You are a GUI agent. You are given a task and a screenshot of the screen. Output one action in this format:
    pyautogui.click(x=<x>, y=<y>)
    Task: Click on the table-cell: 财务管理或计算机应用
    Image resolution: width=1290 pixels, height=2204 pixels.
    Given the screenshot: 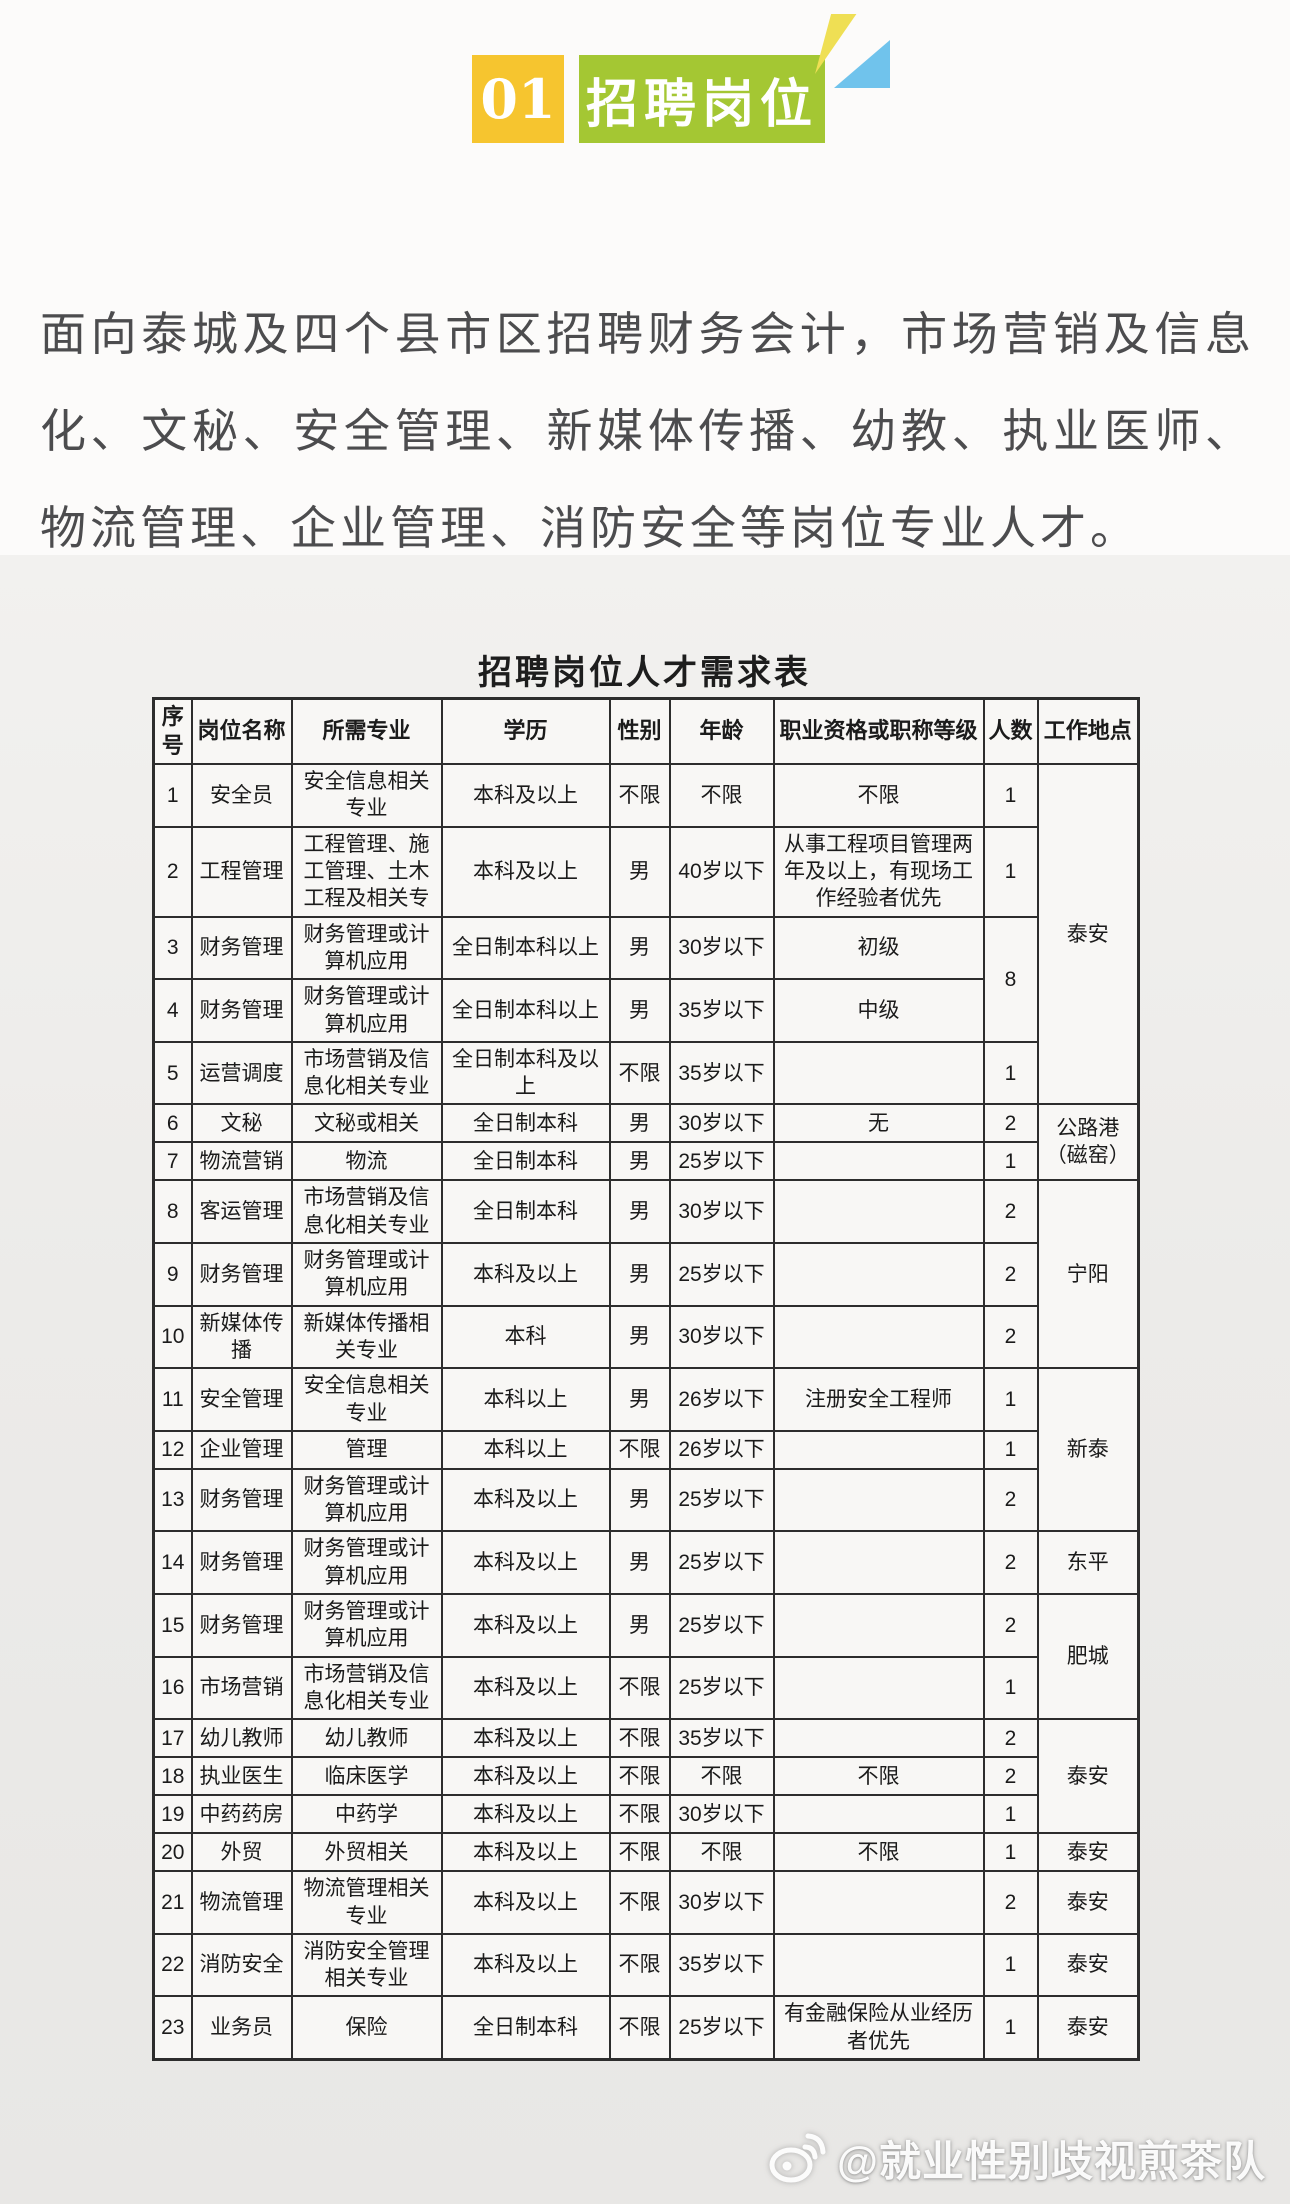 What is the action you would take?
    pyautogui.click(x=366, y=1500)
    